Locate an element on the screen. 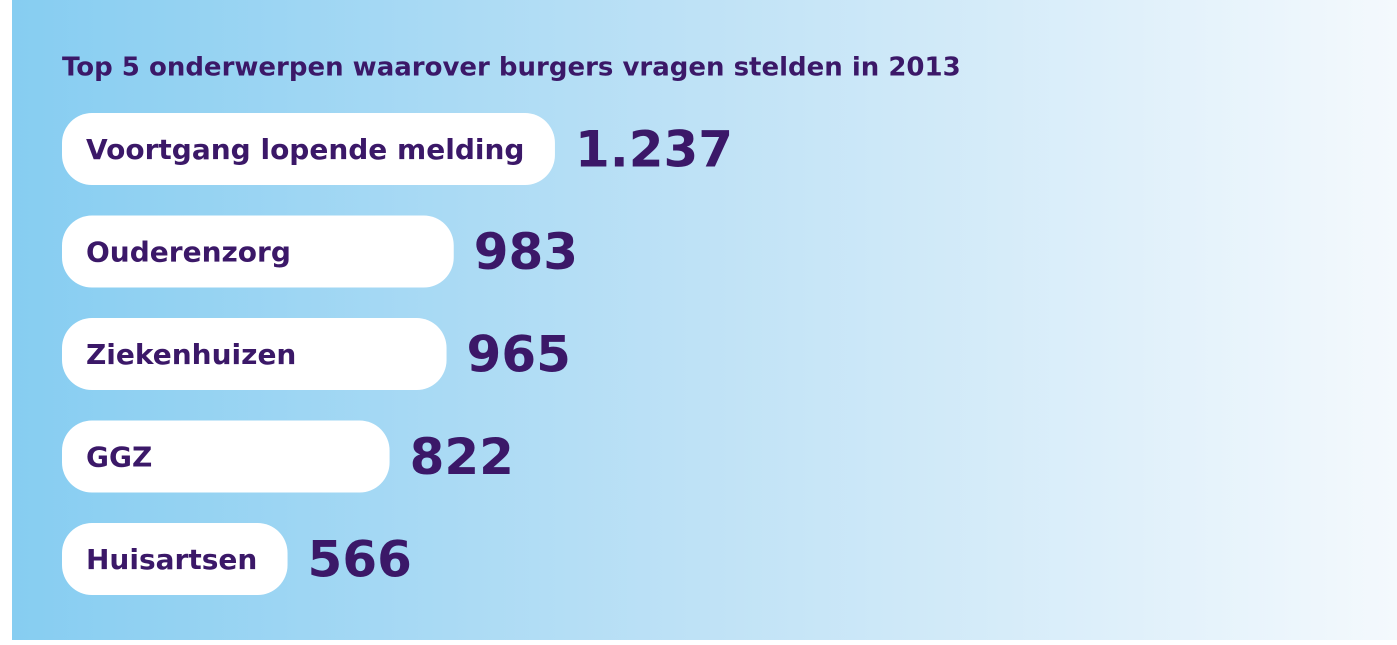 The height and width of the screenshot is (645, 1397). category-label: Huisartsen is located at coordinates (171, 559).